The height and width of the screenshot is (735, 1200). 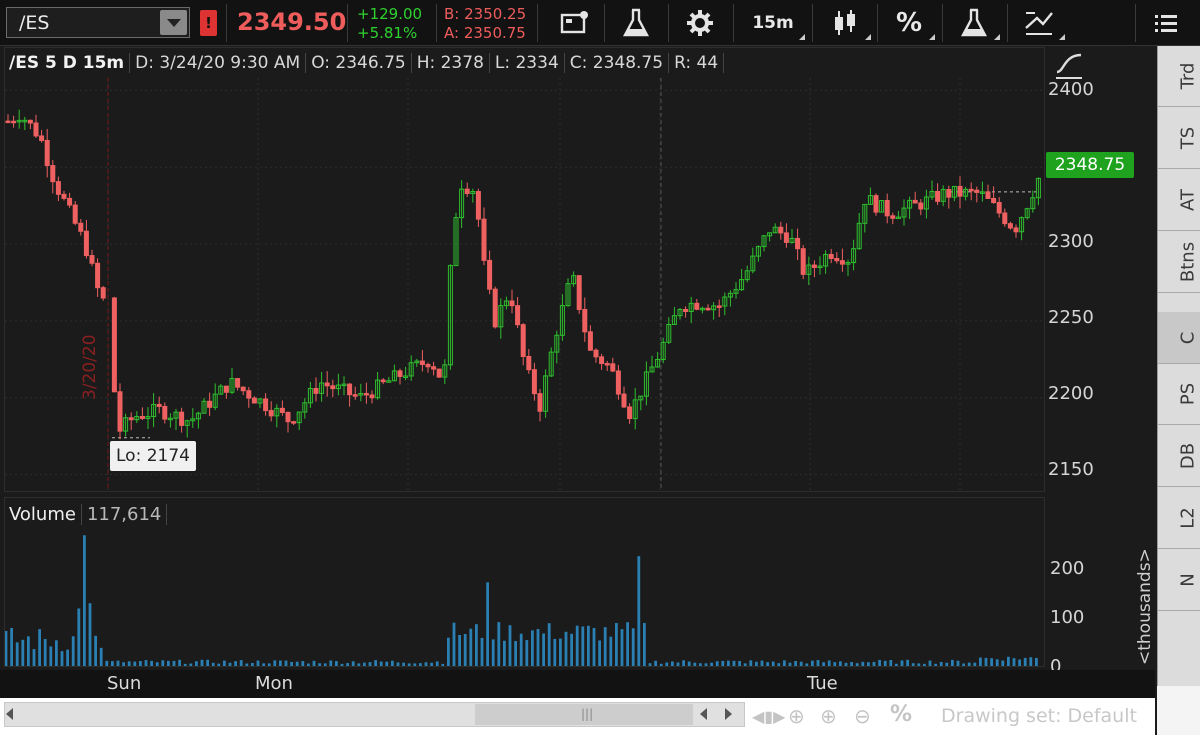 What do you see at coordinates (218, 63) in the screenshot?
I see `bar-date: D: 3/24/20 9:30 AM` at bounding box center [218, 63].